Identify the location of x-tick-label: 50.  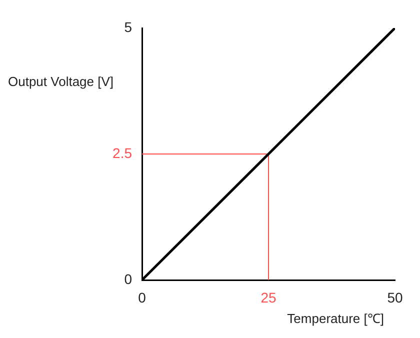
(395, 297).